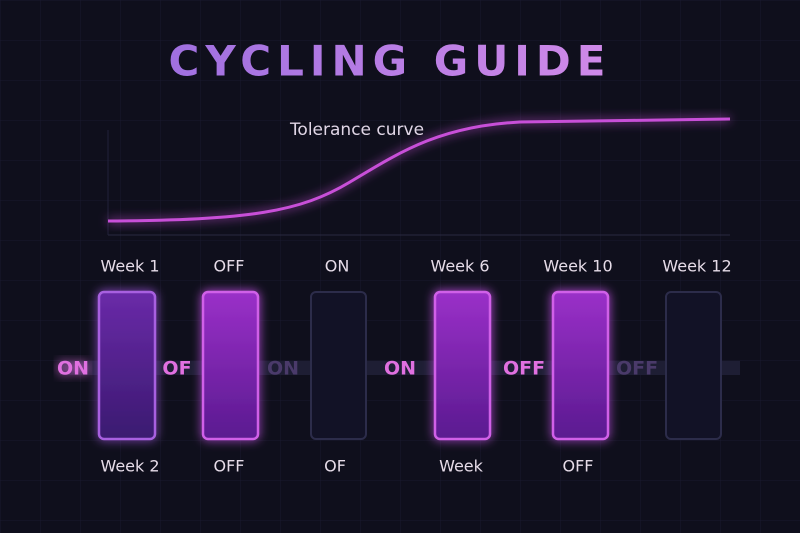 Image resolution: width=800 pixels, height=533 pixels. Describe the element at coordinates (337, 266) in the screenshot. I see `week-label: ON` at that location.